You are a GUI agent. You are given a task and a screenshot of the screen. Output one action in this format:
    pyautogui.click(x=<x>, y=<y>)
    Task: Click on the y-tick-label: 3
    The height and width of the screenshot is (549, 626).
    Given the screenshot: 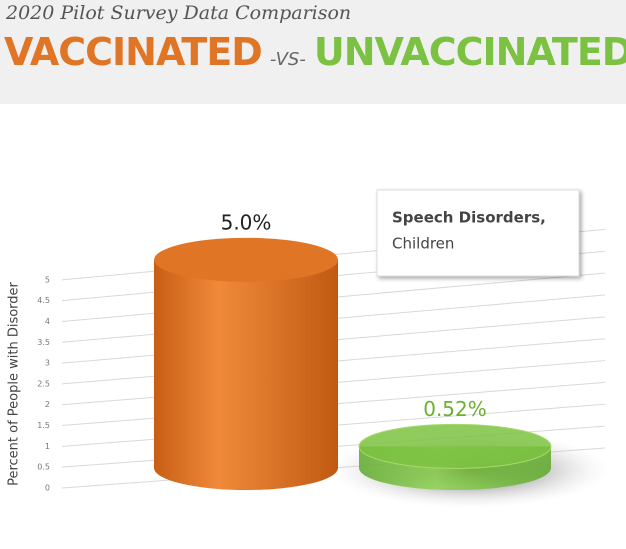 What is the action you would take?
    pyautogui.click(x=47, y=363)
    